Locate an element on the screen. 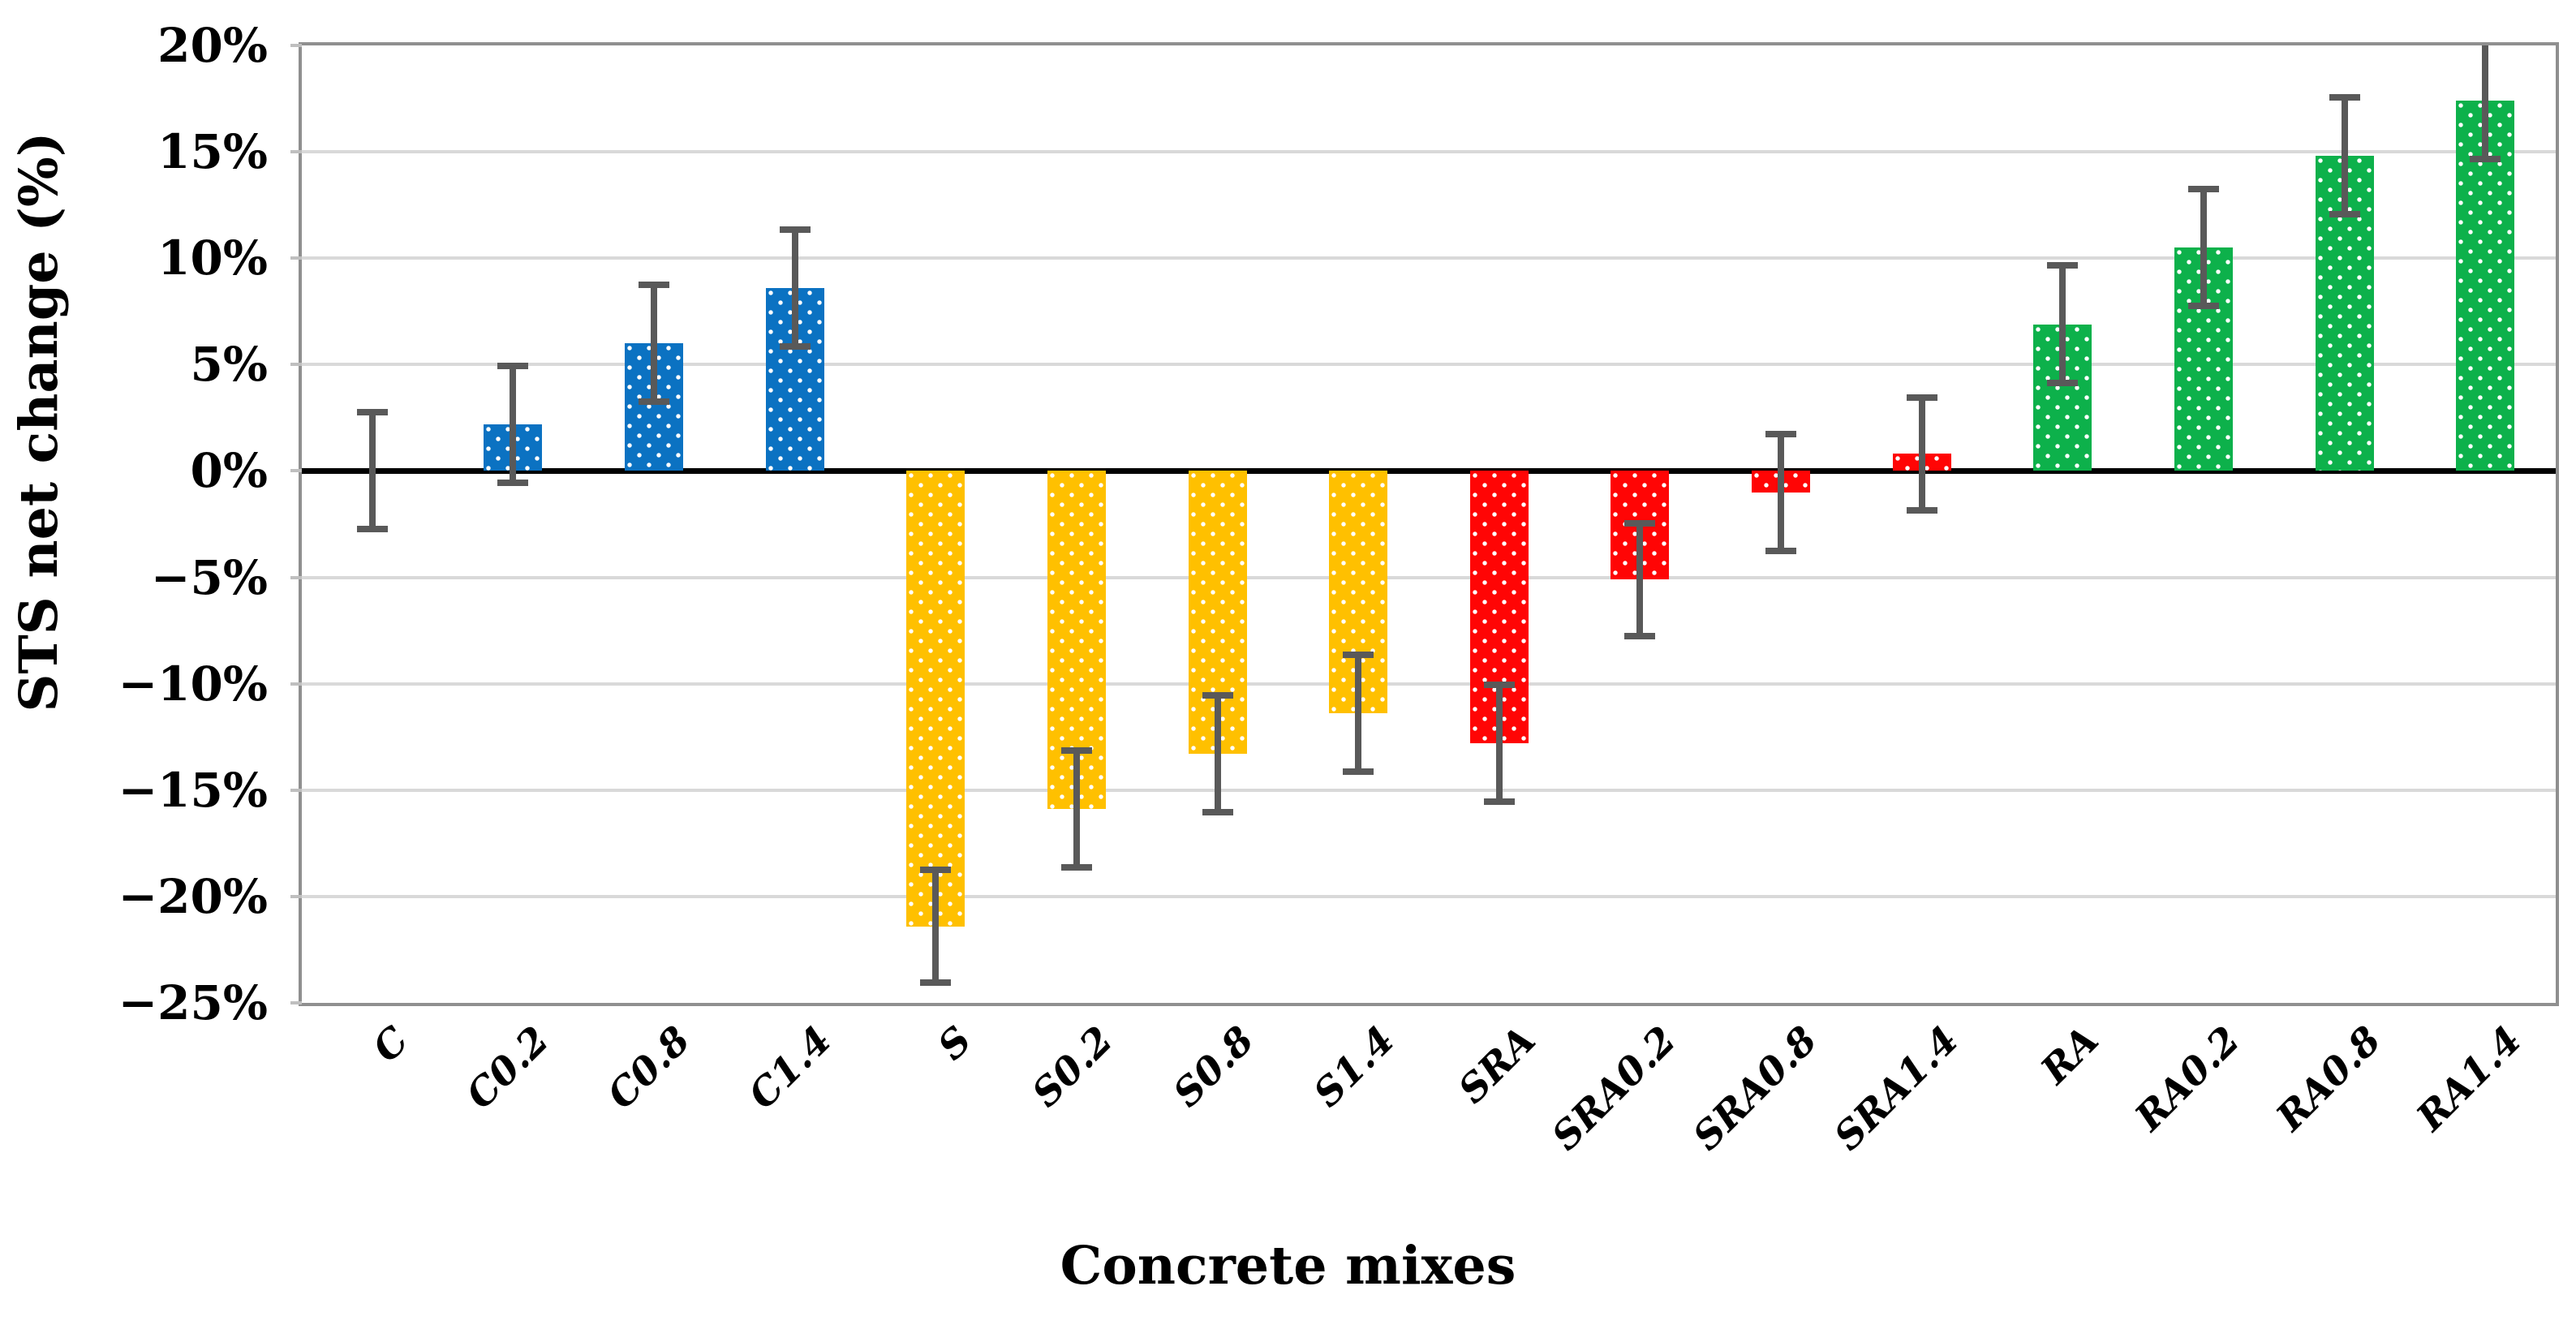 Image resolution: width=2576 pixels, height=1325 pixels. x-tick-label-RA1.4: RA1.4 is located at coordinates (2469, 1078).